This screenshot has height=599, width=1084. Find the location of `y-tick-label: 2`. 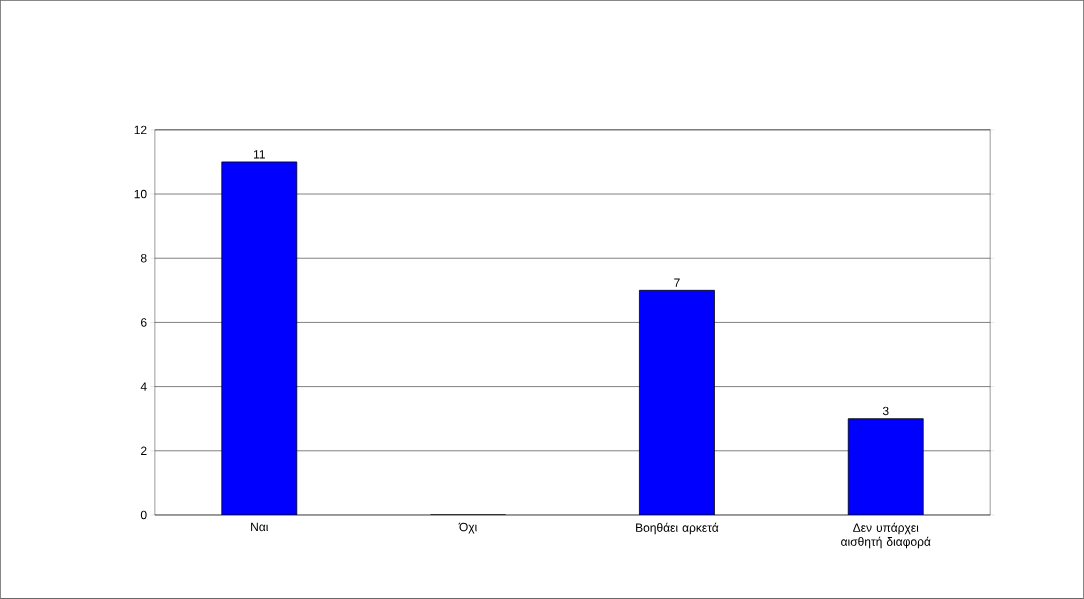

y-tick-label: 2 is located at coordinates (144, 451).